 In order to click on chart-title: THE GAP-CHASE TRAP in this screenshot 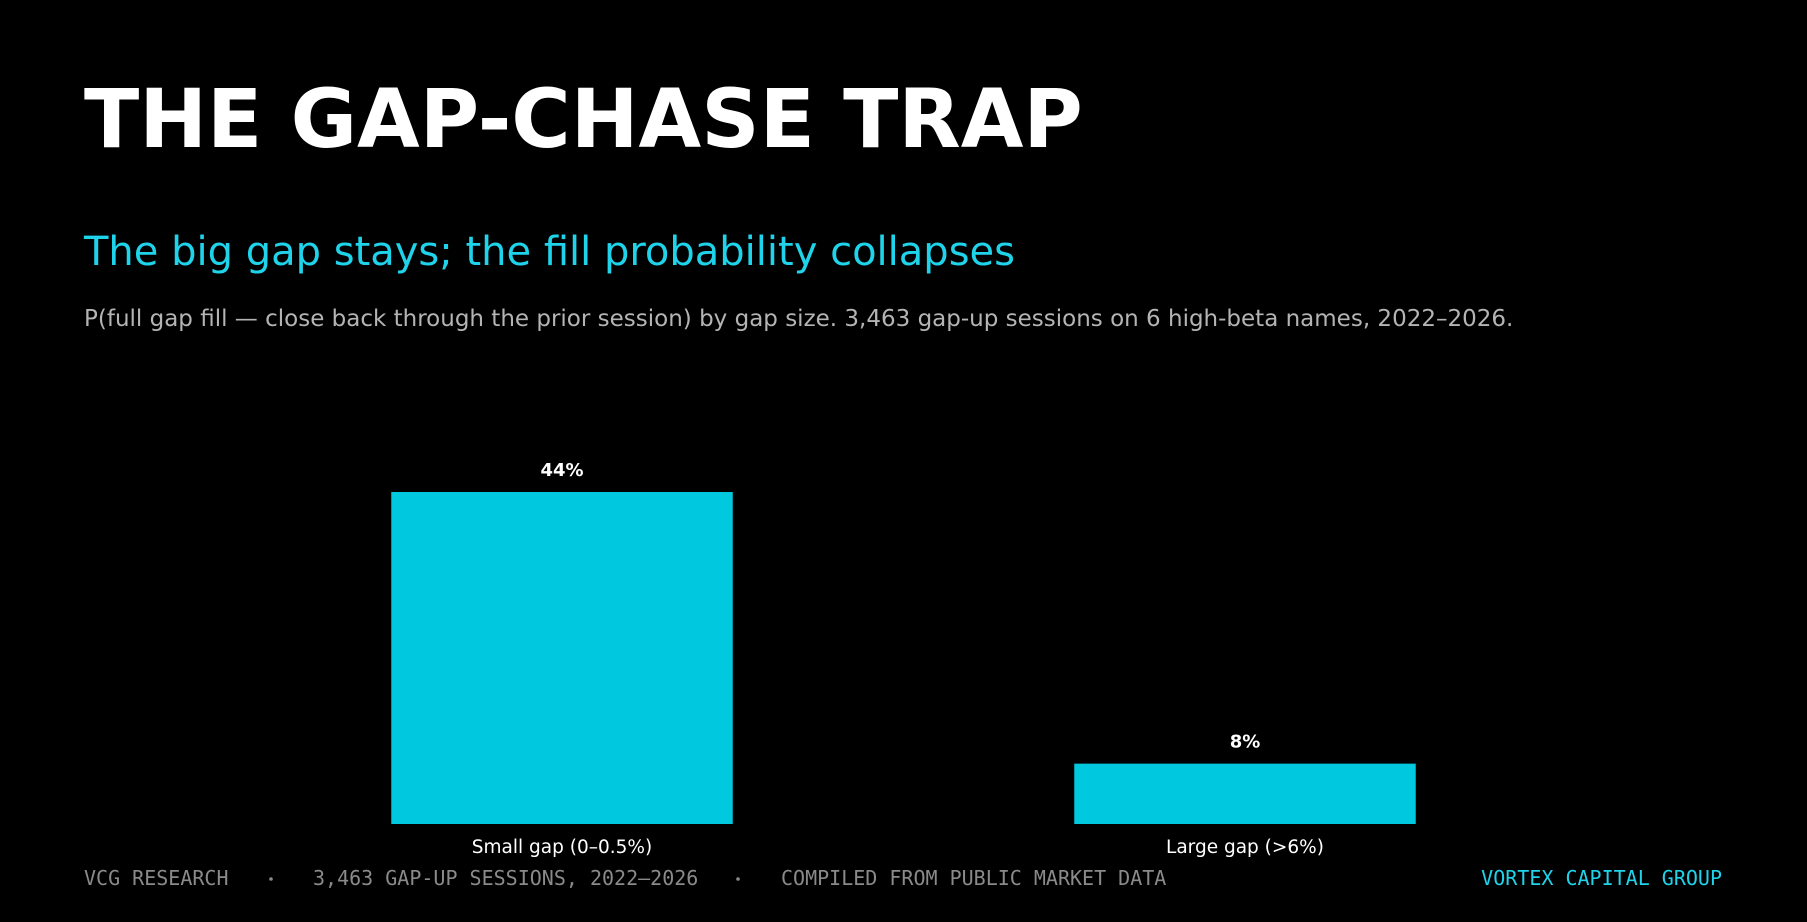, I will do `click(583, 120)`.